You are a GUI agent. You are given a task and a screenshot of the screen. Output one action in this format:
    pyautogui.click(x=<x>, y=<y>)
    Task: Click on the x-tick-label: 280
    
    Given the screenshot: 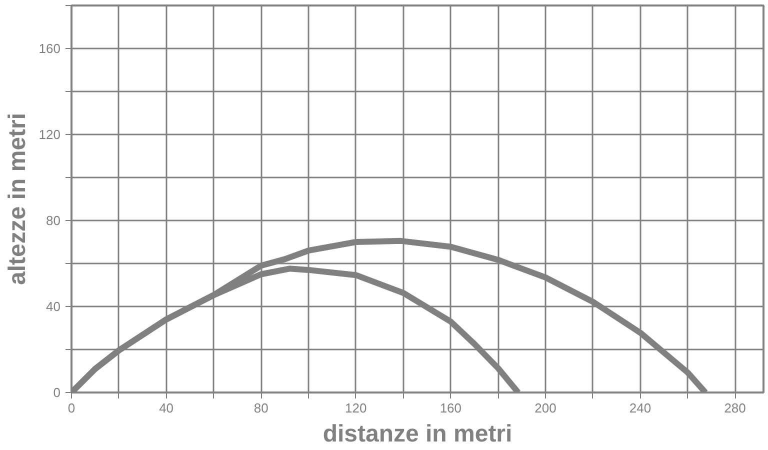 What is the action you would take?
    pyautogui.click(x=735, y=408)
    